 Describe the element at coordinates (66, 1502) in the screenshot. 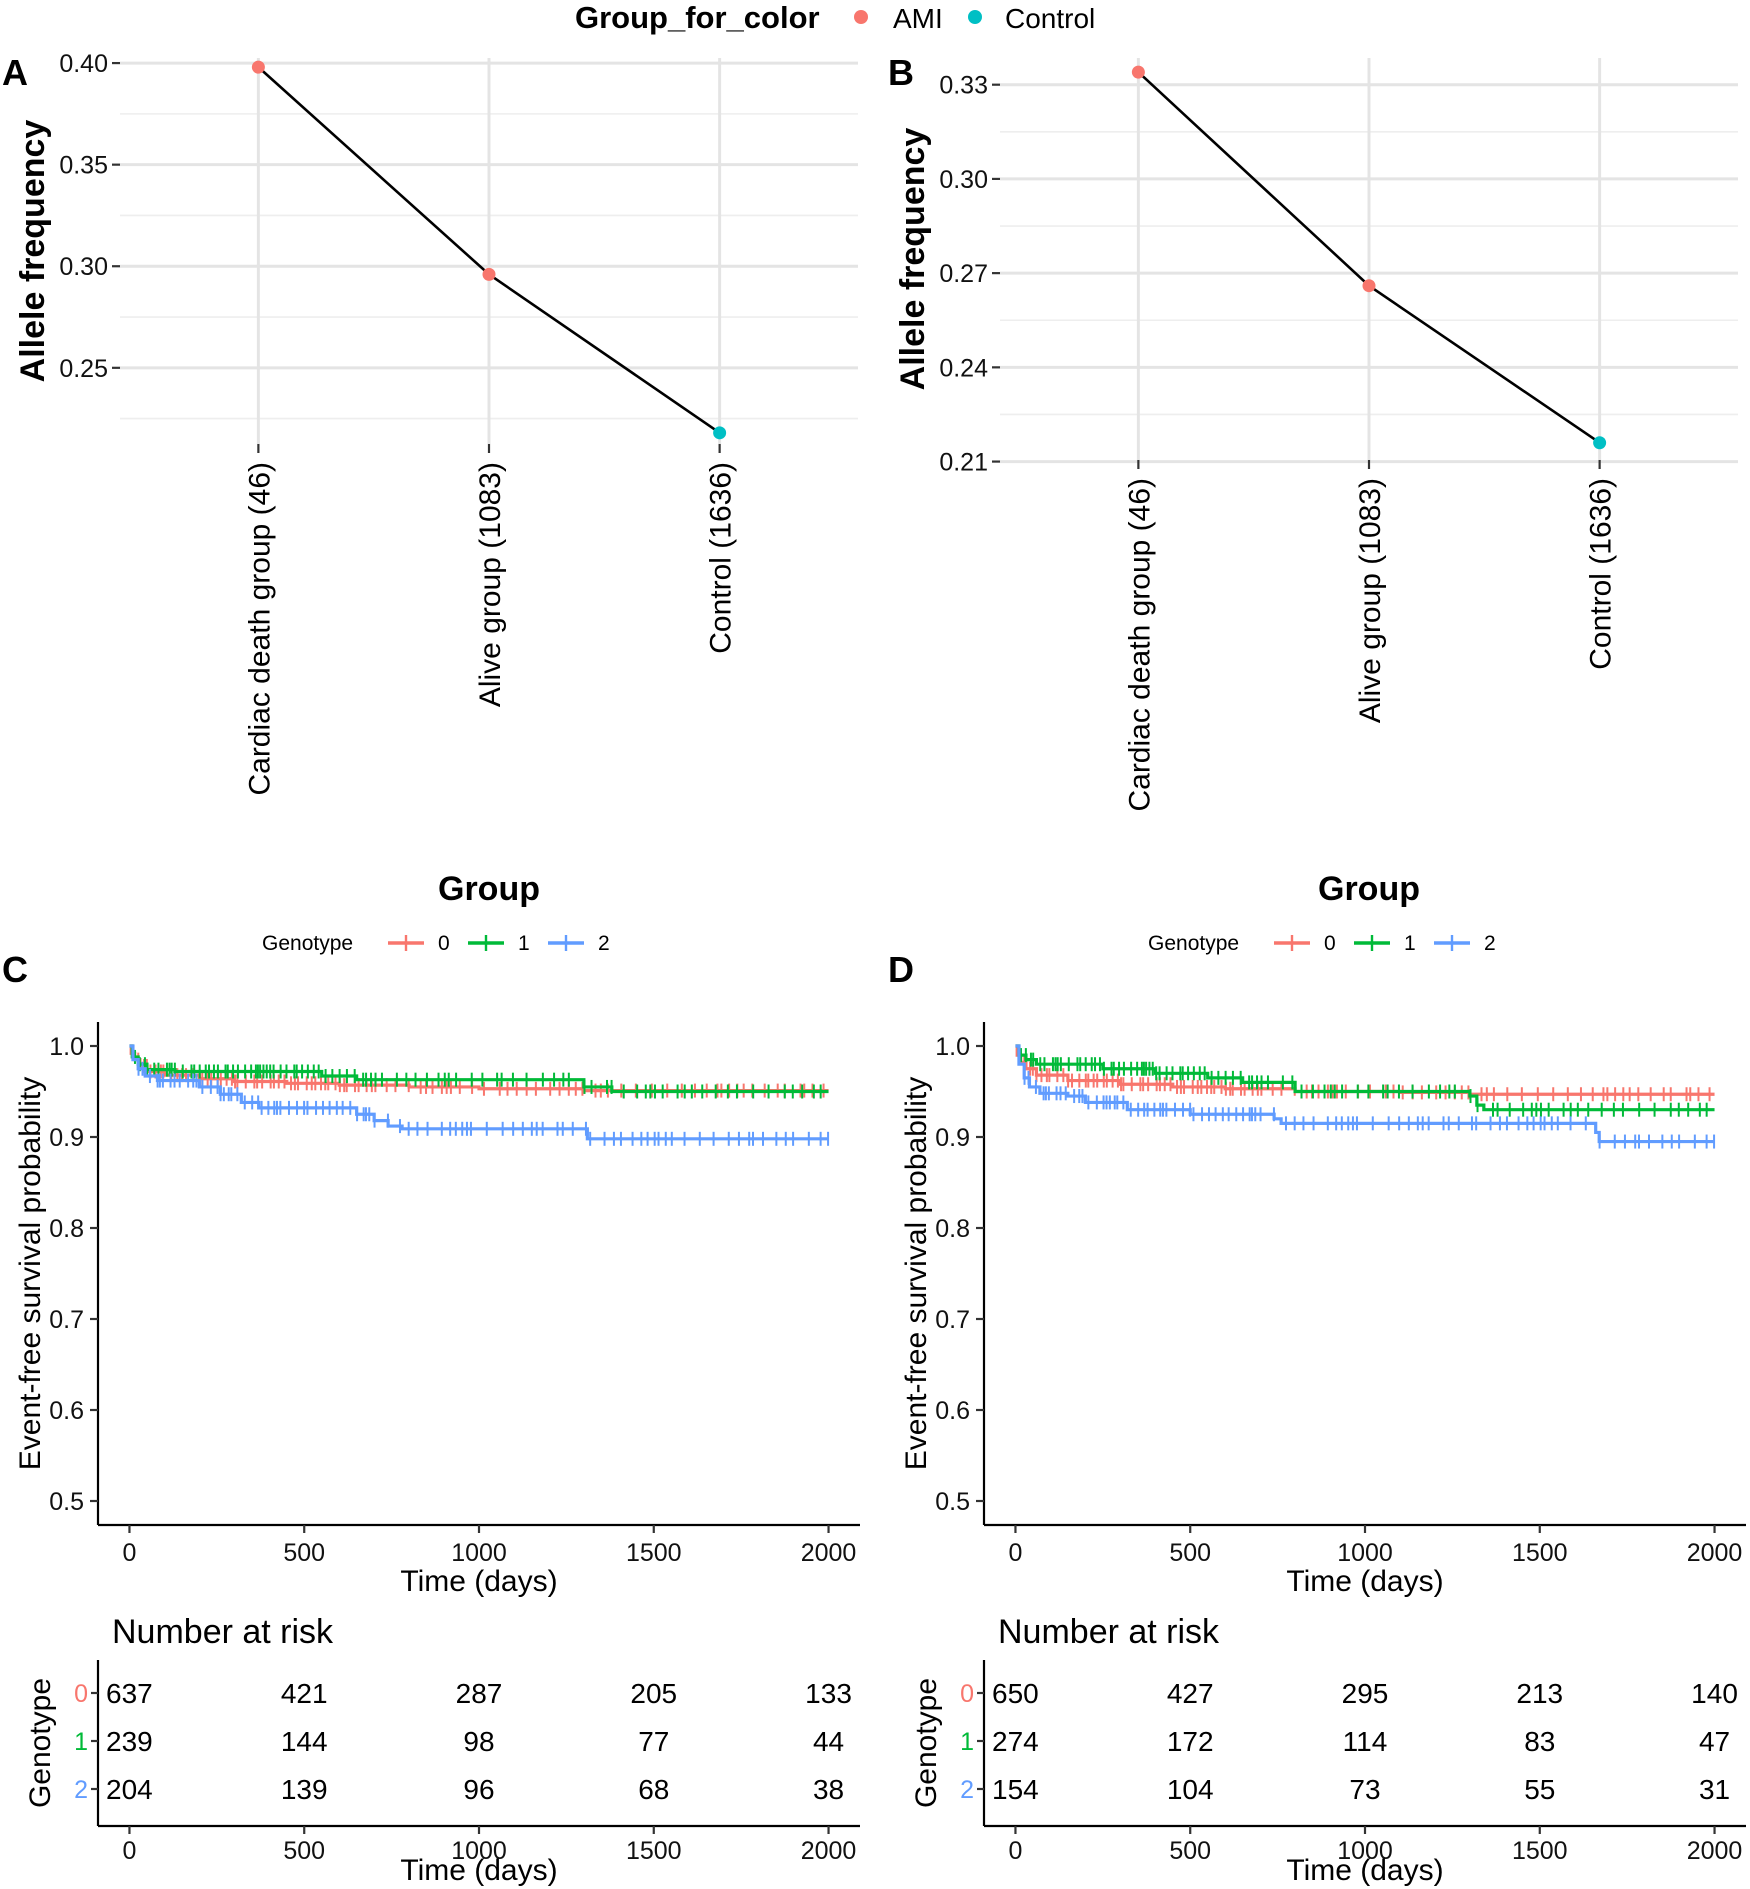

I see `y-tick-label: 0.5` at that location.